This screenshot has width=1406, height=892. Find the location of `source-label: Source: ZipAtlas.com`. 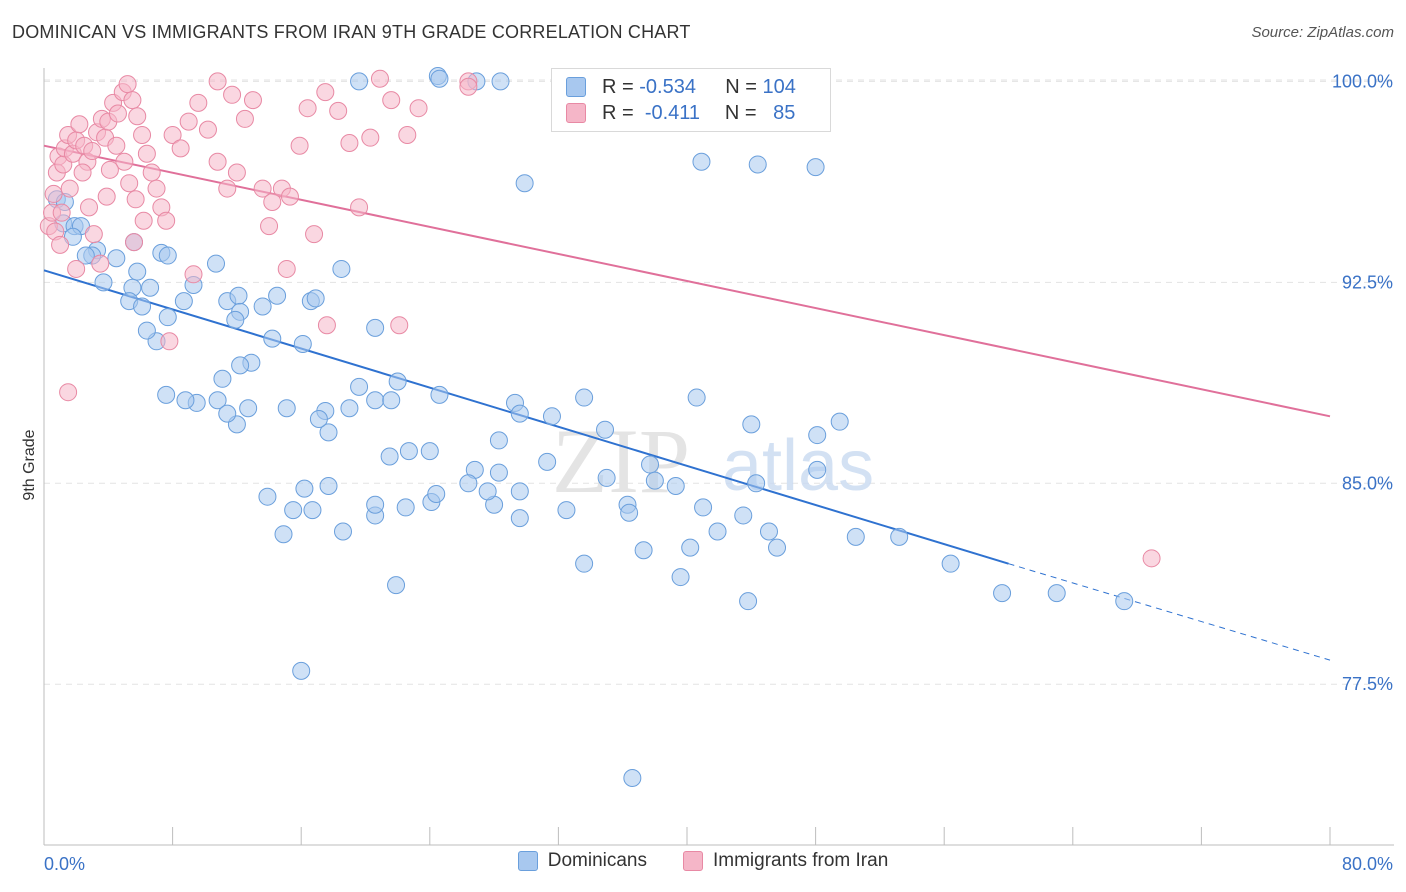

source-label: Source: ZipAtlas.com is located at coordinates (1322, 32).